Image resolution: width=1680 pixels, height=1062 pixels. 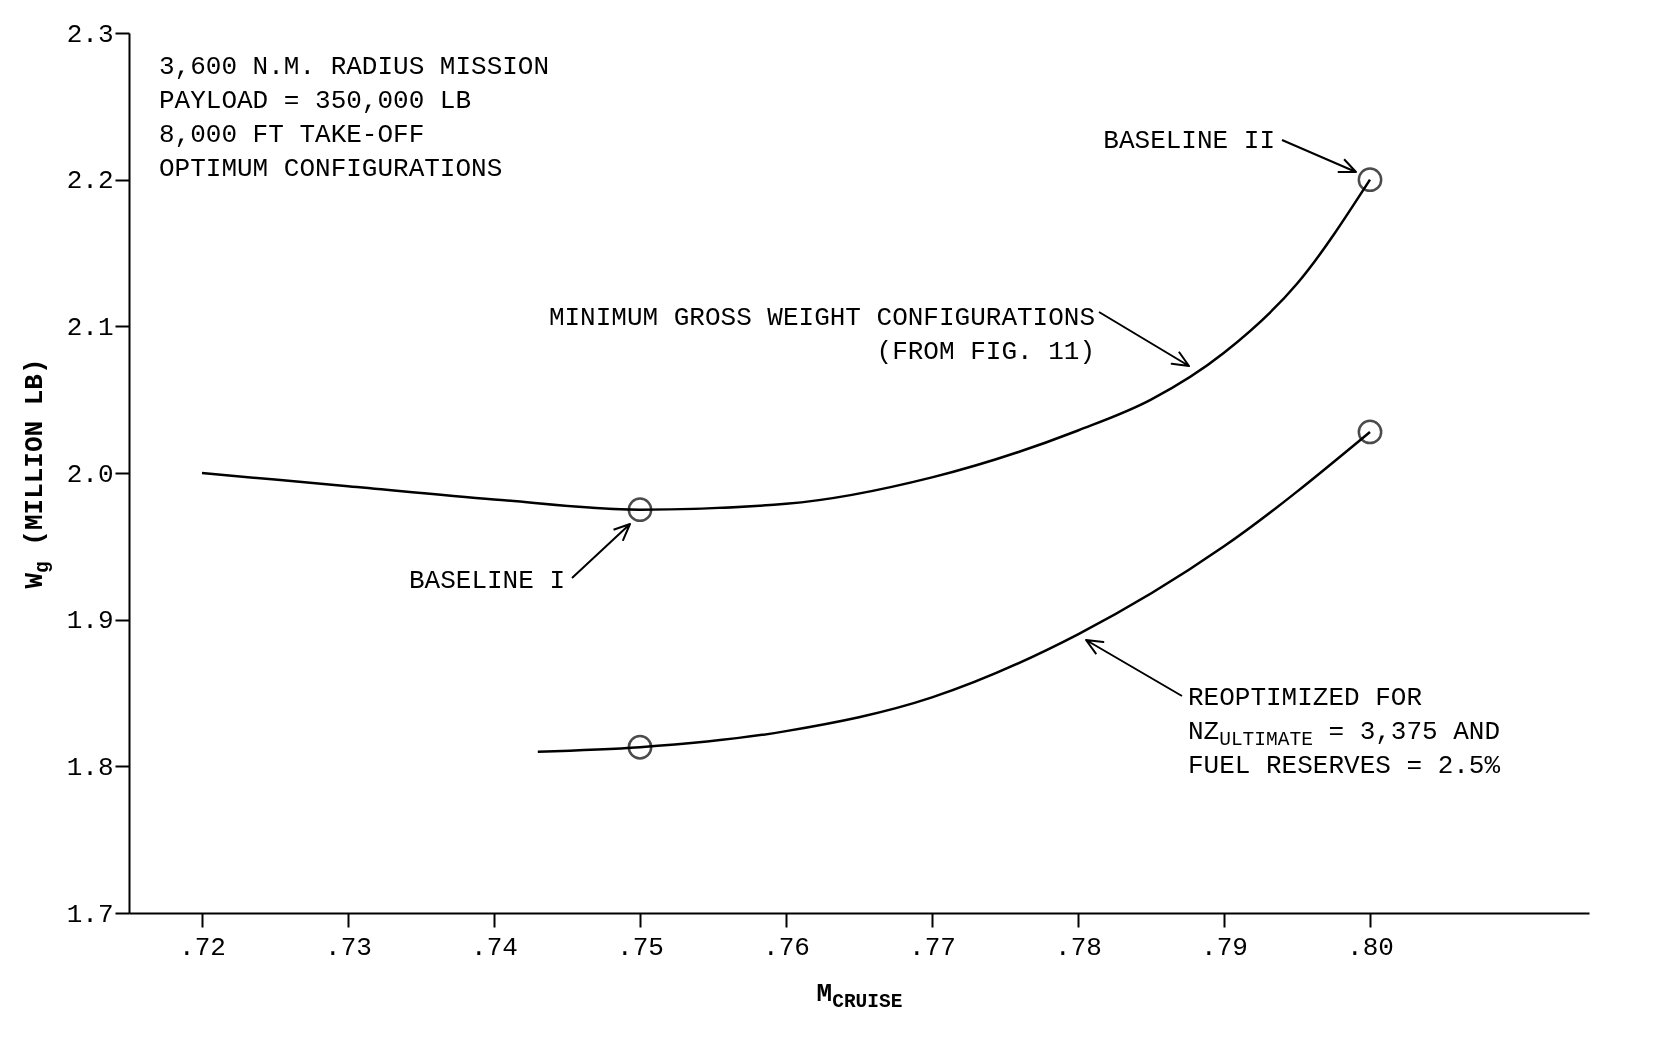 I want to click on x-tick-label: .76, so click(x=786, y=947).